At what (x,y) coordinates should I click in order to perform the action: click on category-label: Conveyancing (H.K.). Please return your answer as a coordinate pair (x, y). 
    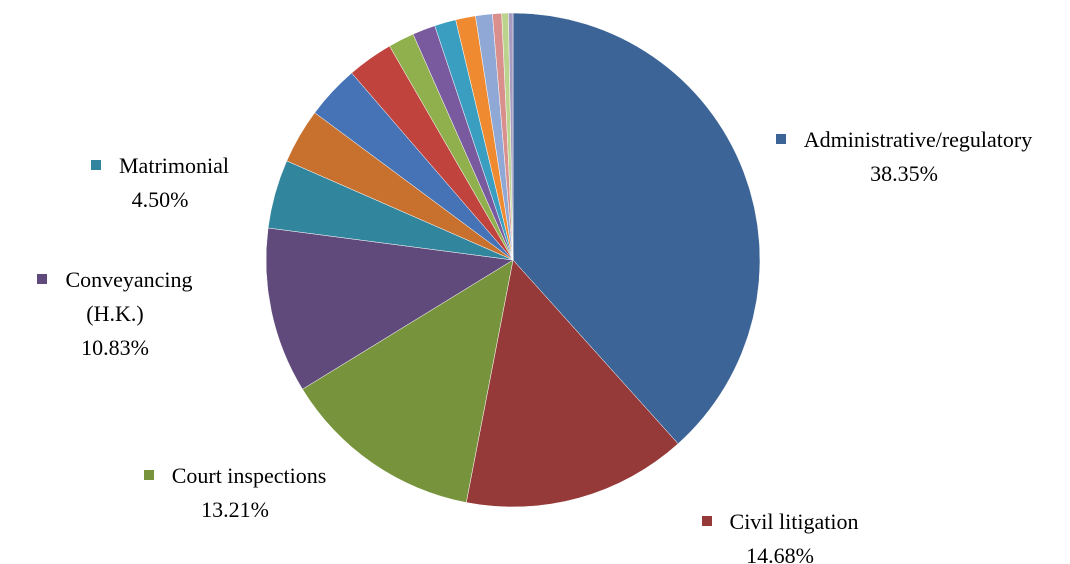
    Looking at the image, I should click on (129, 296).